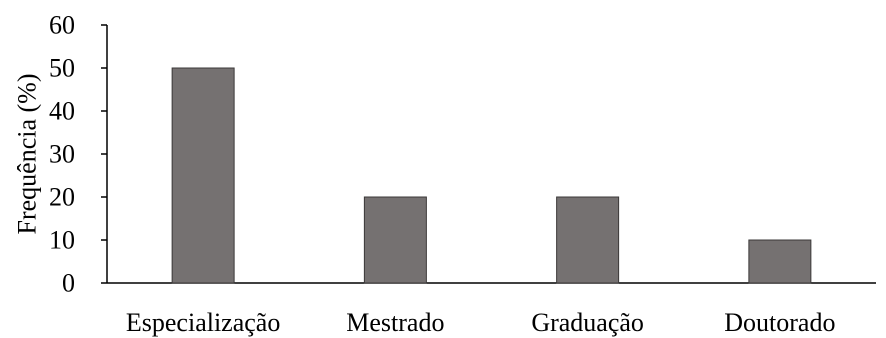 The width and height of the screenshot is (886, 338). I want to click on x-category-label: Graduação, so click(587, 322).